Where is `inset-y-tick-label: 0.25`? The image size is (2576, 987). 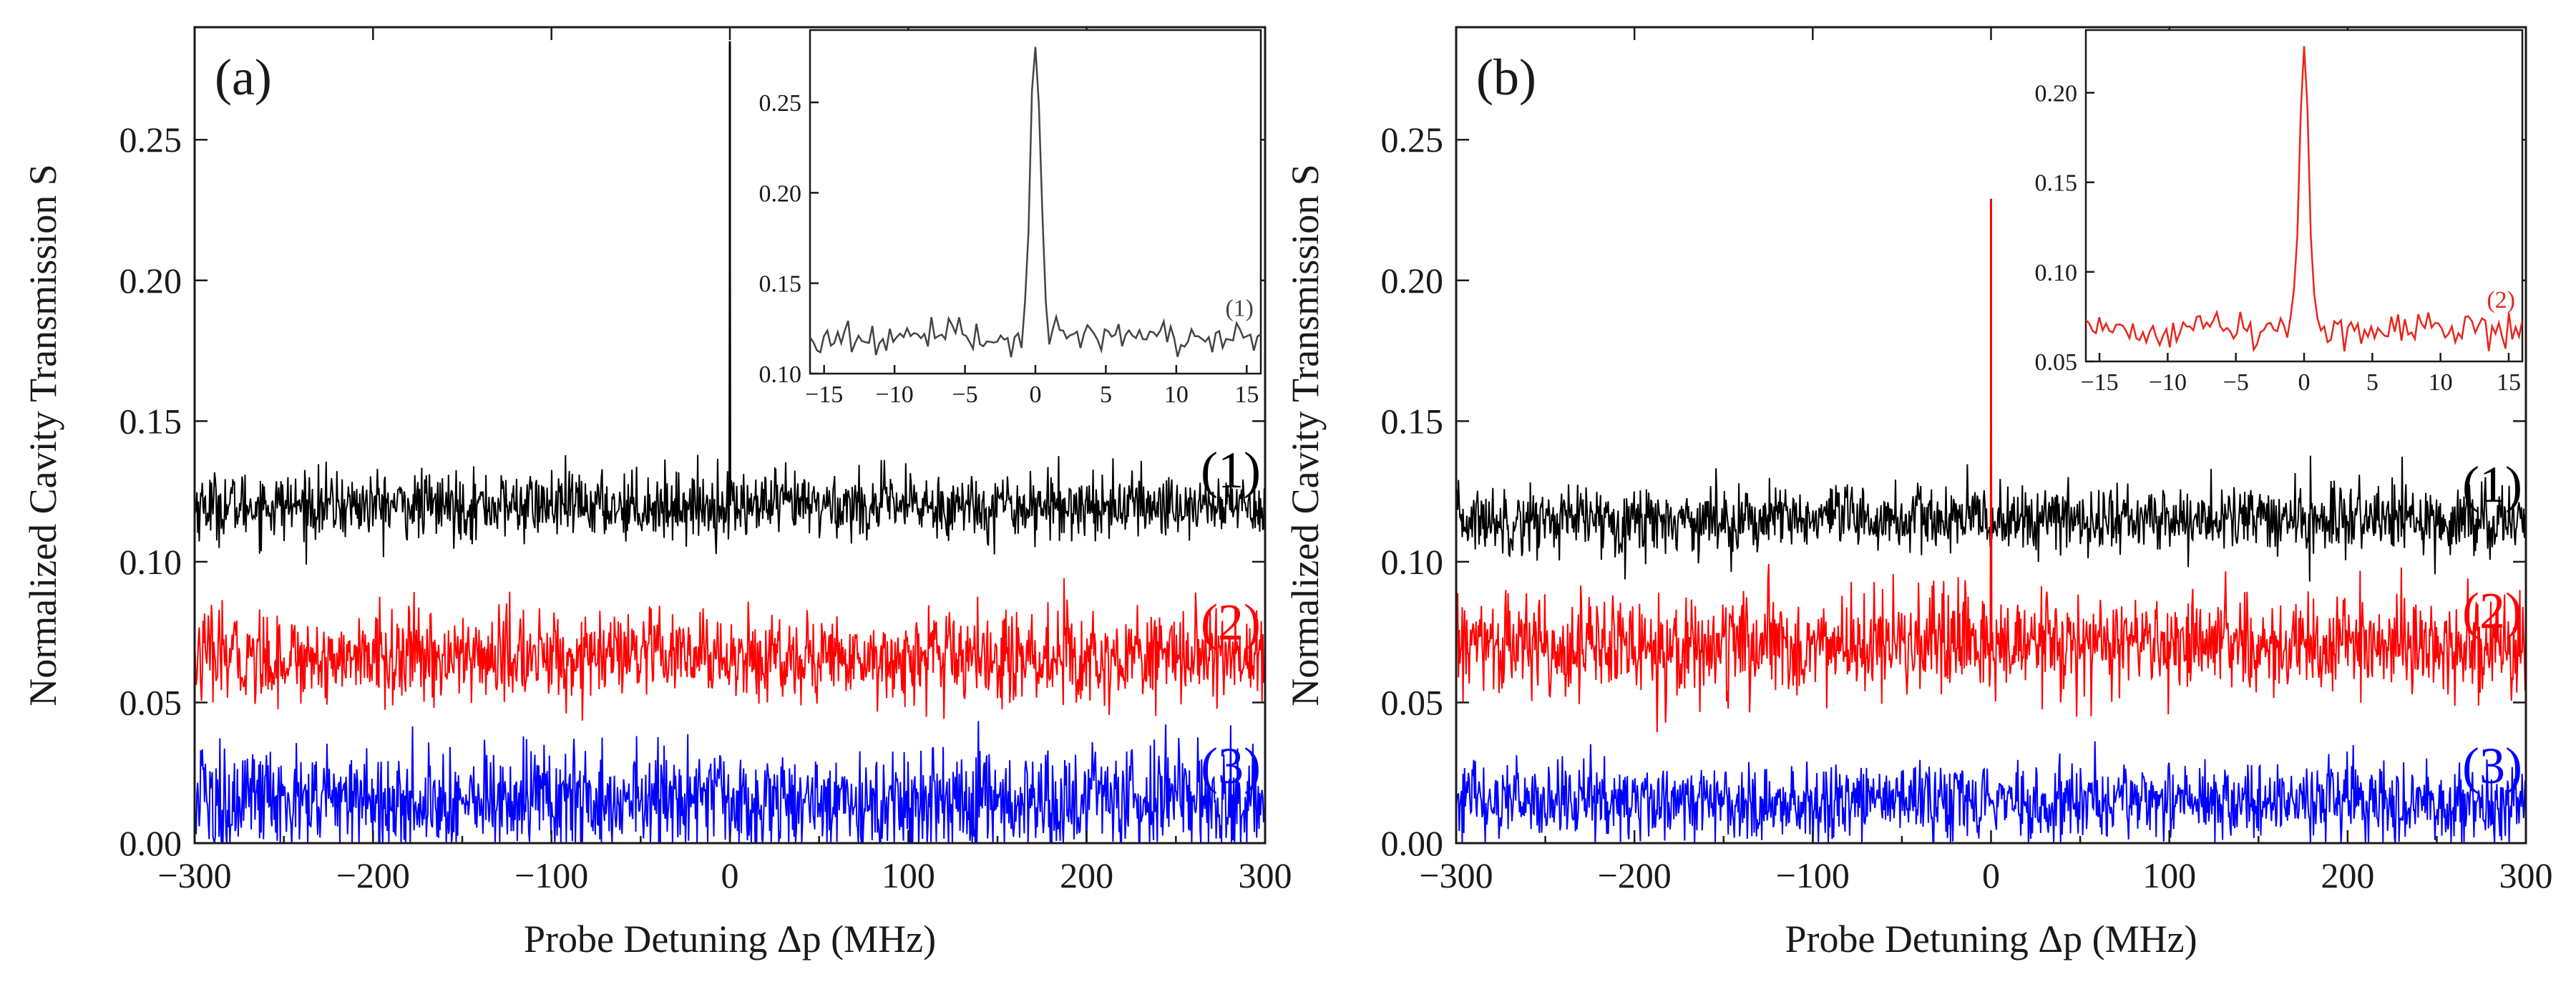
inset-y-tick-label: 0.25 is located at coordinates (780, 103).